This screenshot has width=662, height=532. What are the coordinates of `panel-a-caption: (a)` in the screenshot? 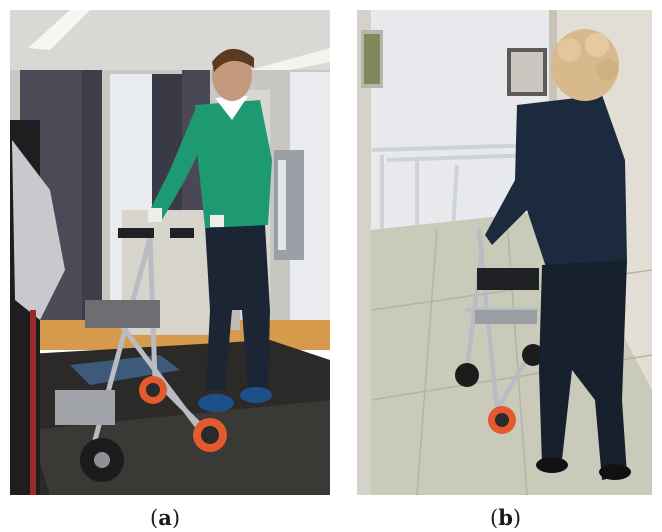 It's located at (165, 517).